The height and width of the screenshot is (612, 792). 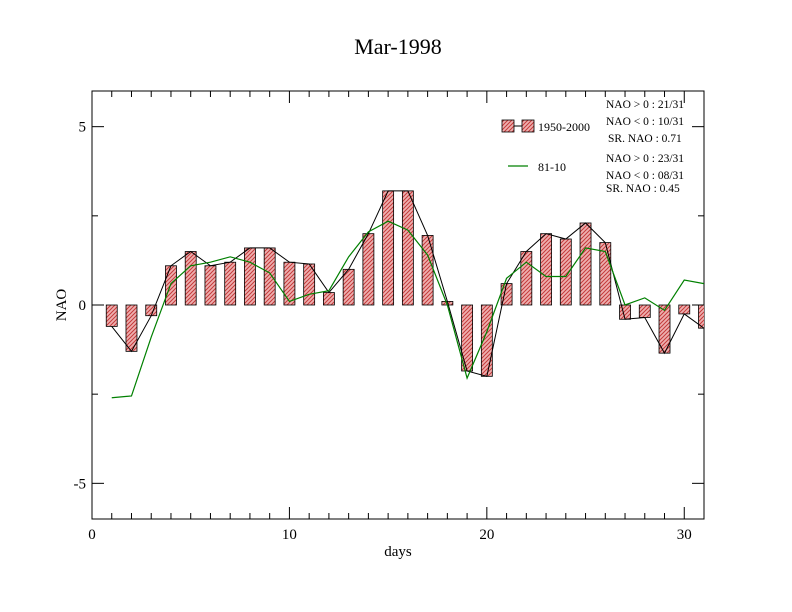 I want to click on y-tick-label: 0, so click(x=83, y=306).